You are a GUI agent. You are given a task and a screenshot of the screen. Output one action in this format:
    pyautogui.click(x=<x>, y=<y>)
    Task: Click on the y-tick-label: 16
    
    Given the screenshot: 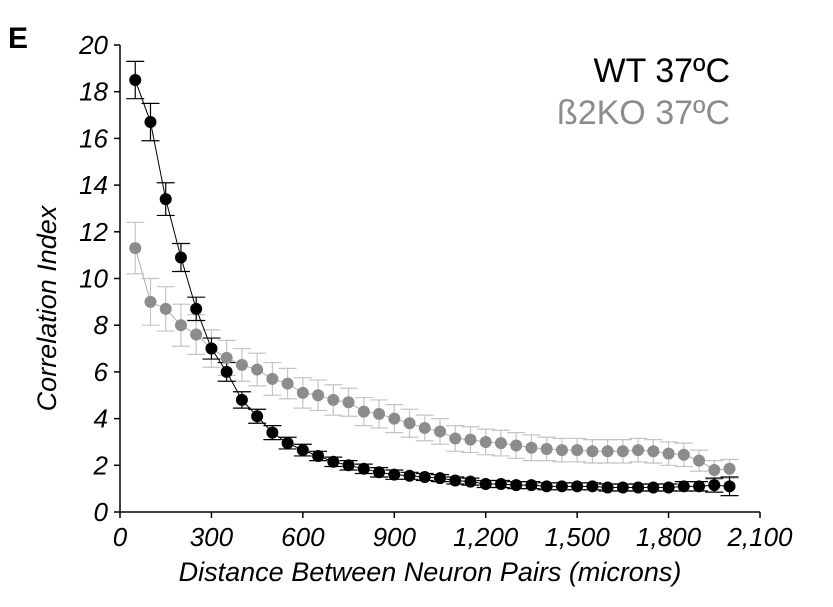 What is the action you would take?
    pyautogui.click(x=93, y=138)
    